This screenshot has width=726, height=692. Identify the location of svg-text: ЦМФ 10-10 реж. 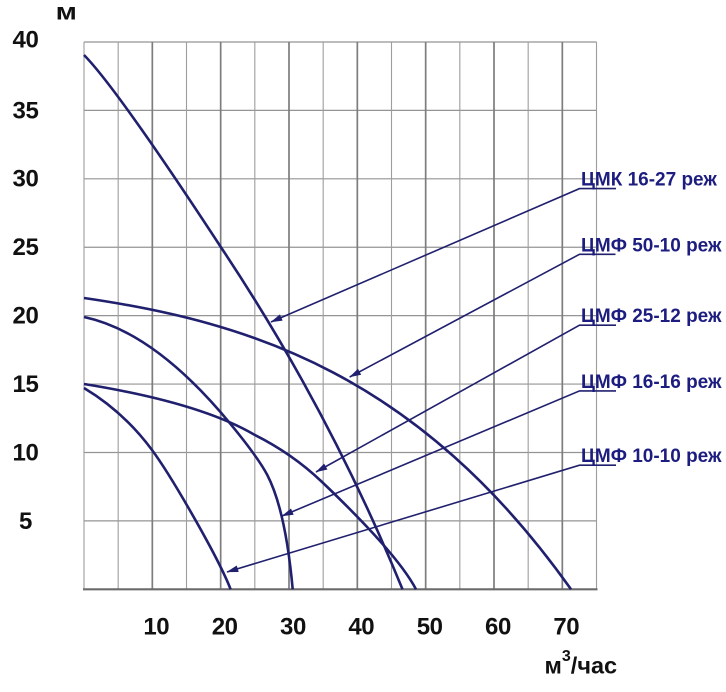
(651, 456).